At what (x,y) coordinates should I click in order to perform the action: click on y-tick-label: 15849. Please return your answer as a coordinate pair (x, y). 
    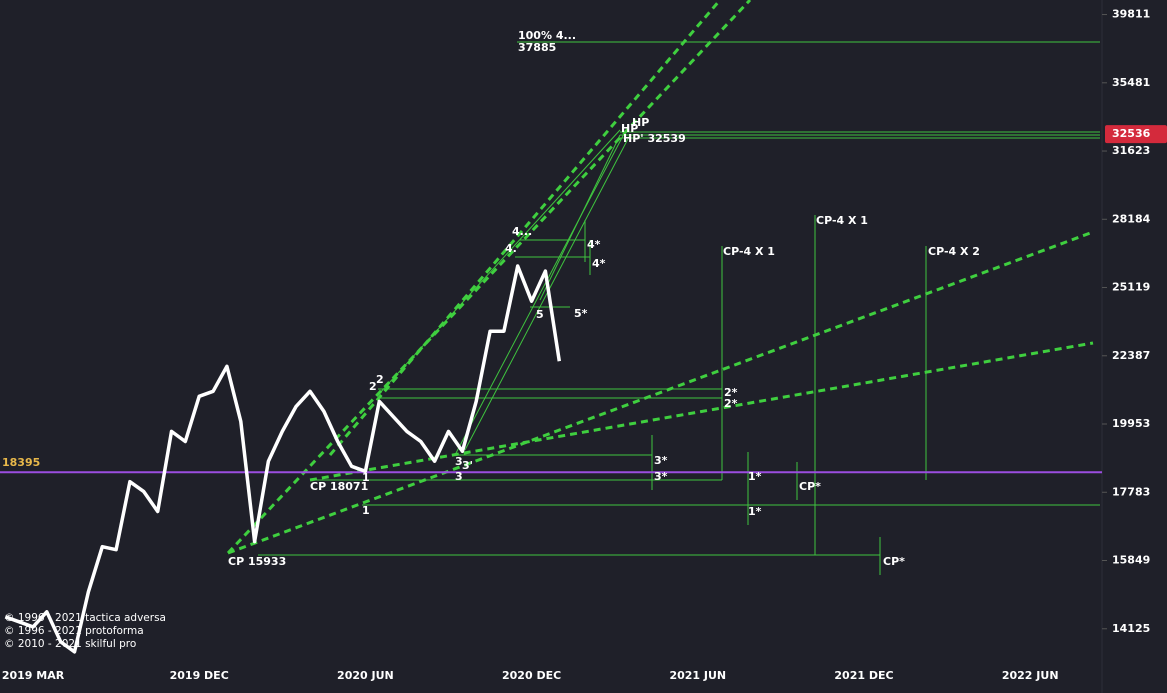
    Looking at the image, I should click on (1131, 560).